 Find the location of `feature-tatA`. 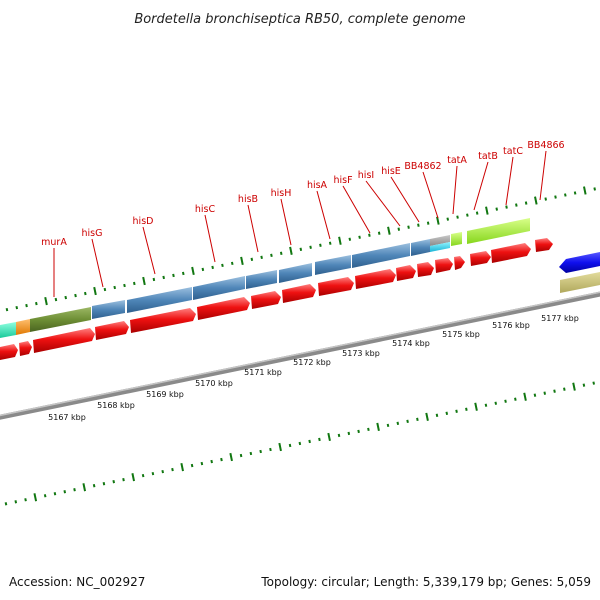

feature-tatA is located at coordinates (456, 239).